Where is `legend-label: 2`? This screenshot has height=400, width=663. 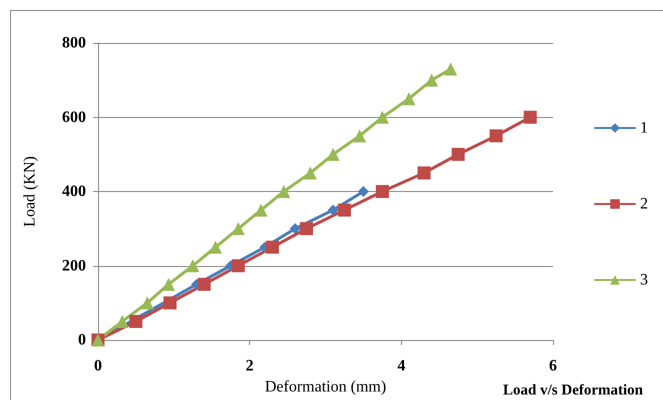
legend-label: 2 is located at coordinates (644, 204).